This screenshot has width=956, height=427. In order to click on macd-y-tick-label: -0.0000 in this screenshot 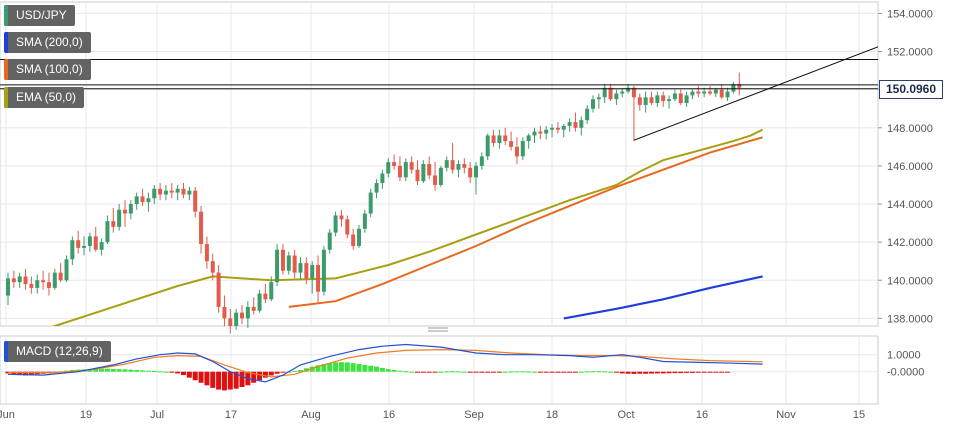, I will do `click(905, 373)`.